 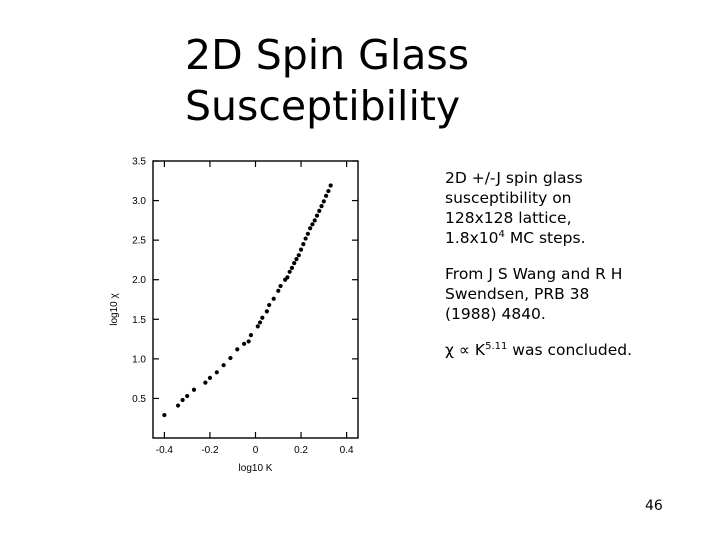 What do you see at coordinates (114, 309) in the screenshot?
I see `y-axis-label: log10 χ` at bounding box center [114, 309].